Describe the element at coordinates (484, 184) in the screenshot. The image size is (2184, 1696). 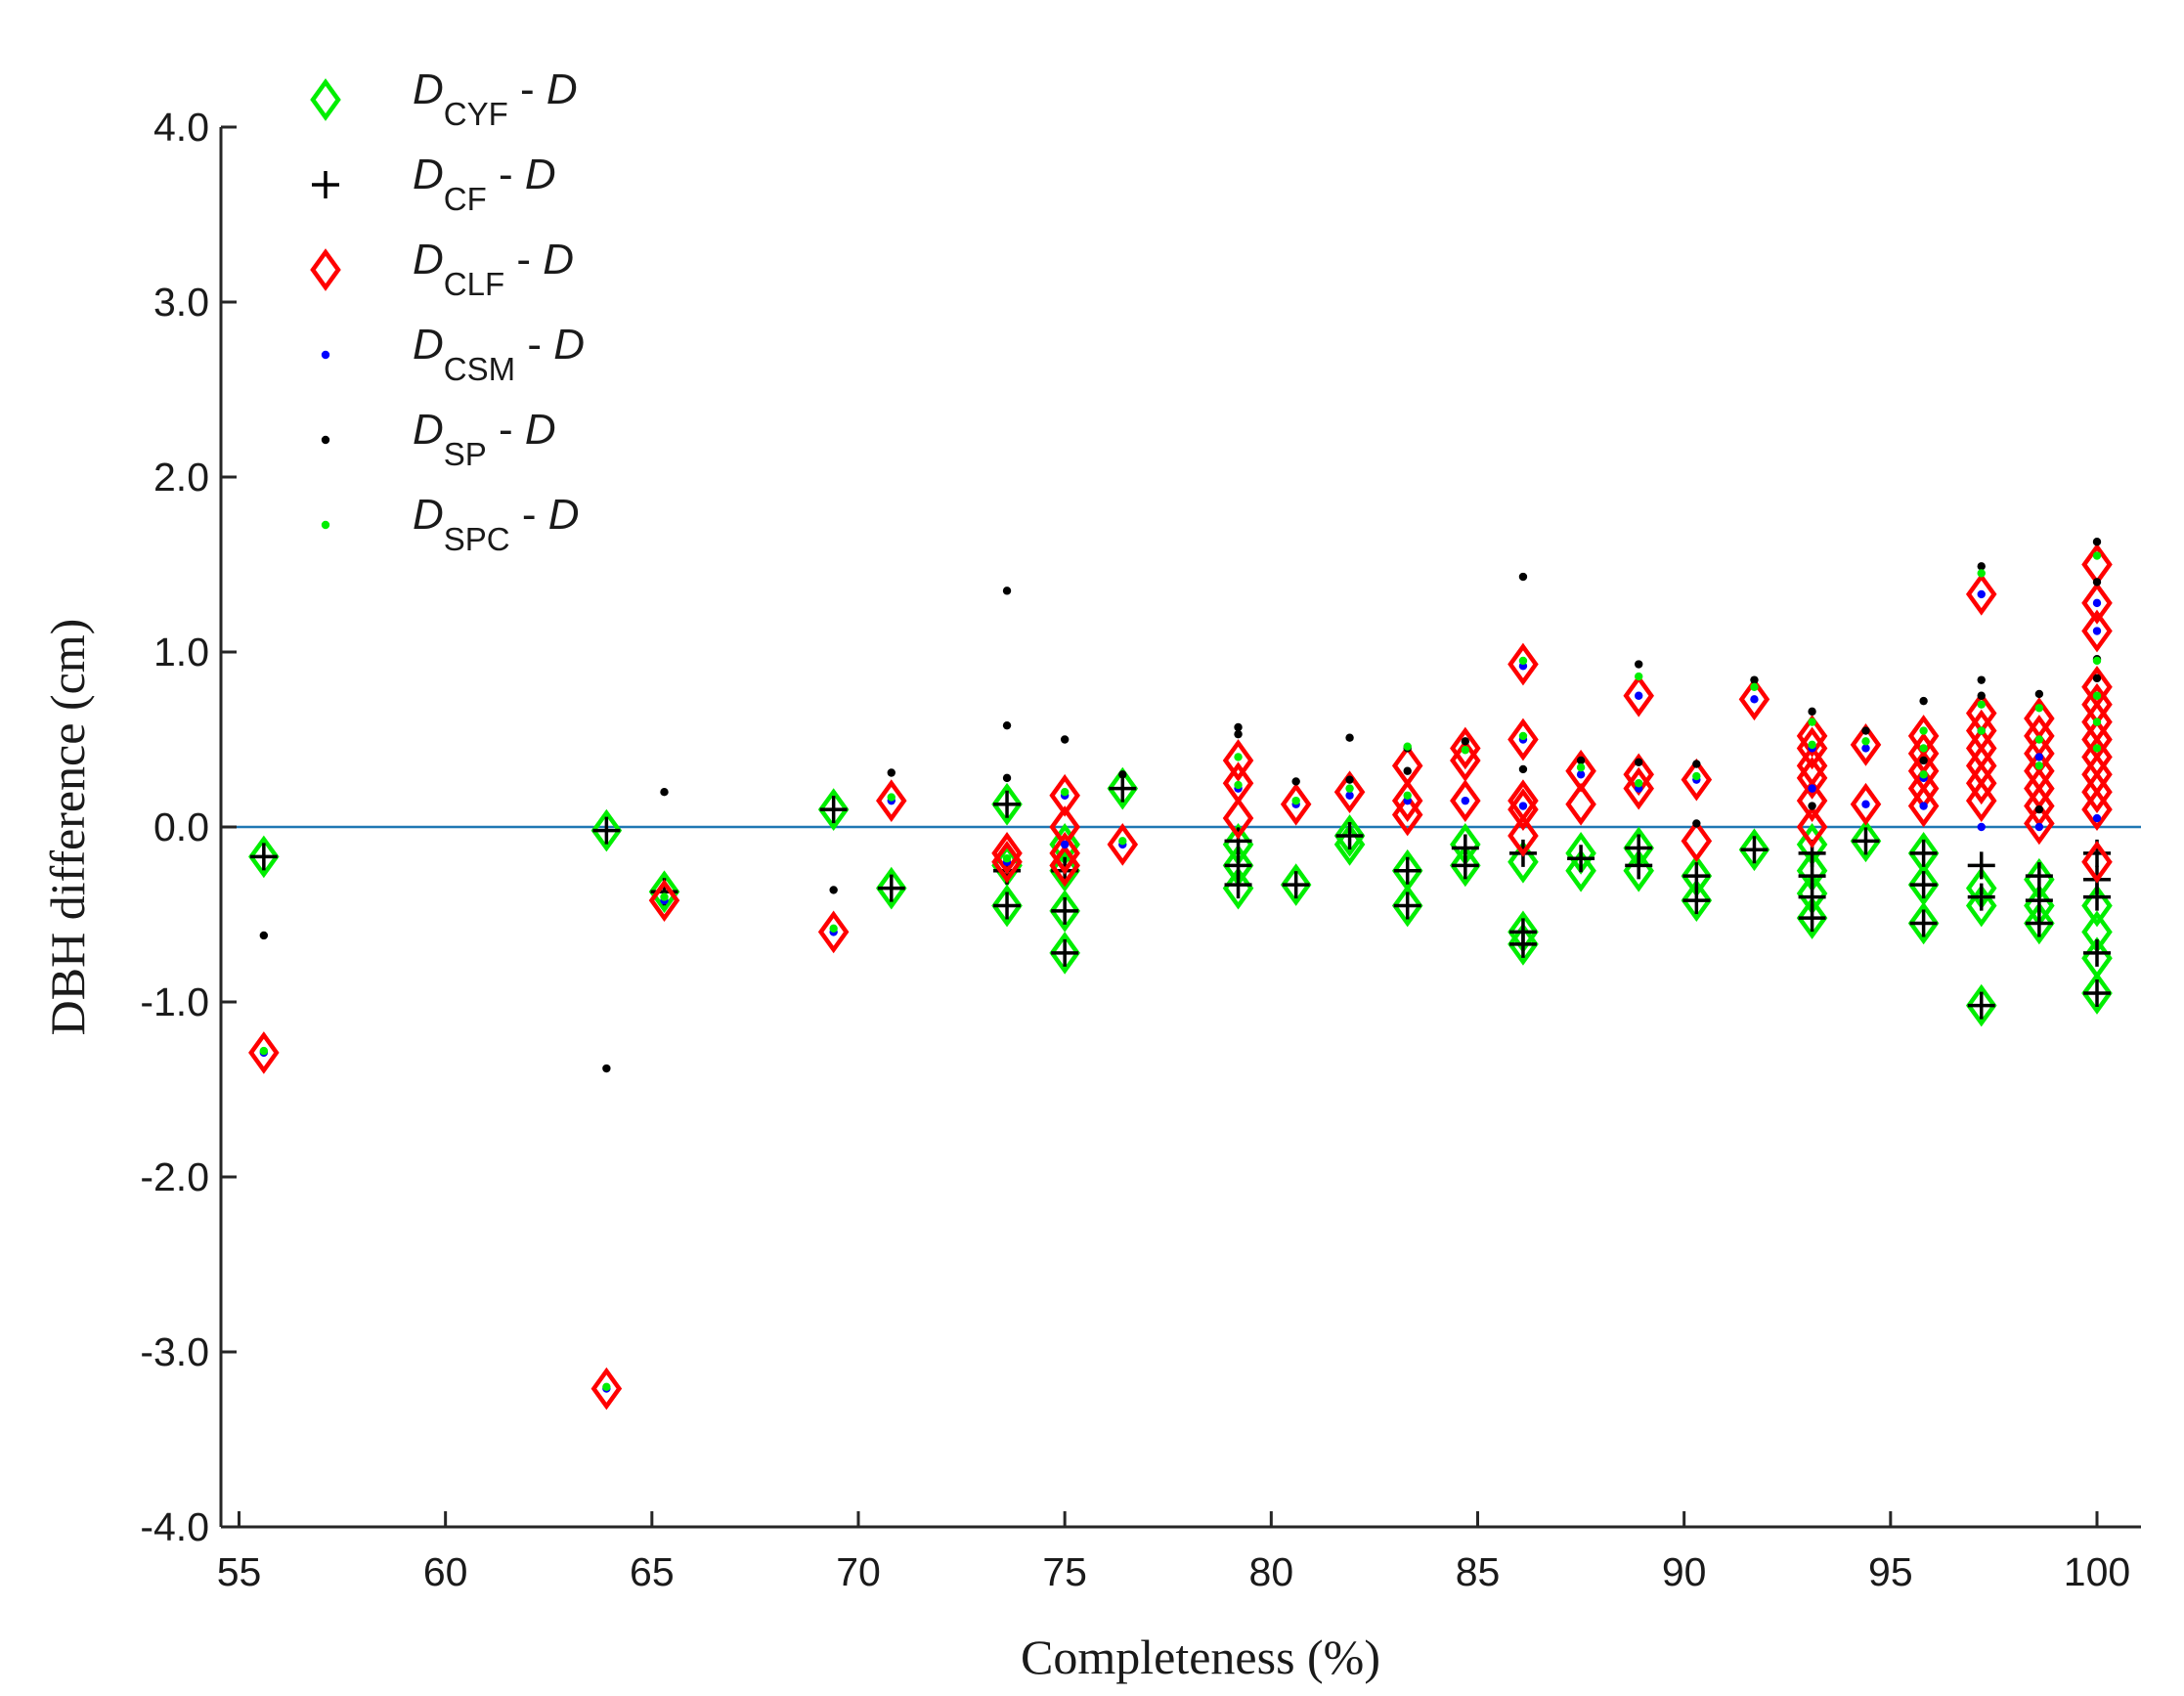
I see `legend-label-cf: DCF - D` at that location.